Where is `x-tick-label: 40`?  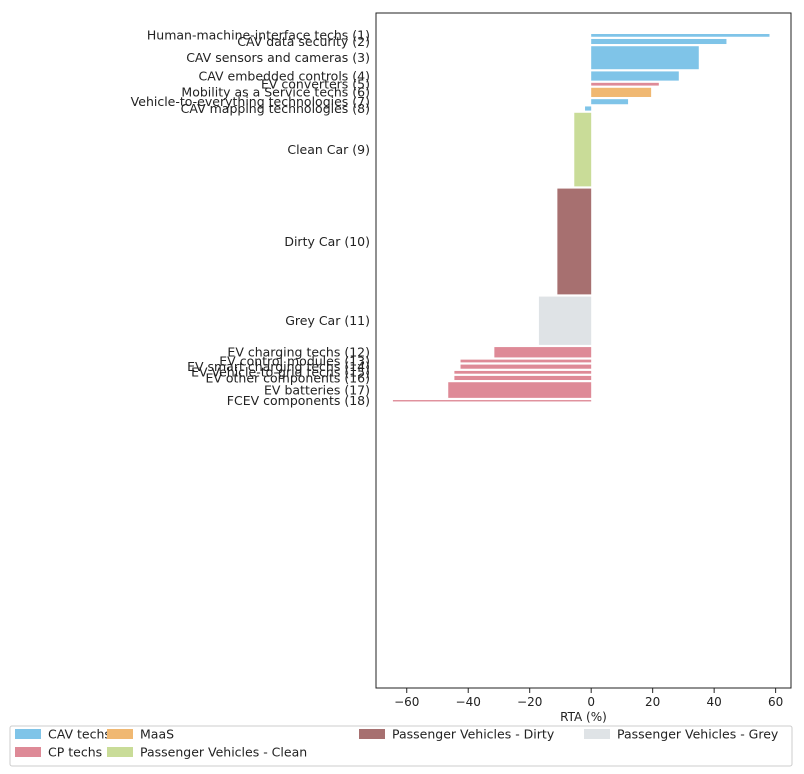
x-tick-label: 40 is located at coordinates (714, 702).